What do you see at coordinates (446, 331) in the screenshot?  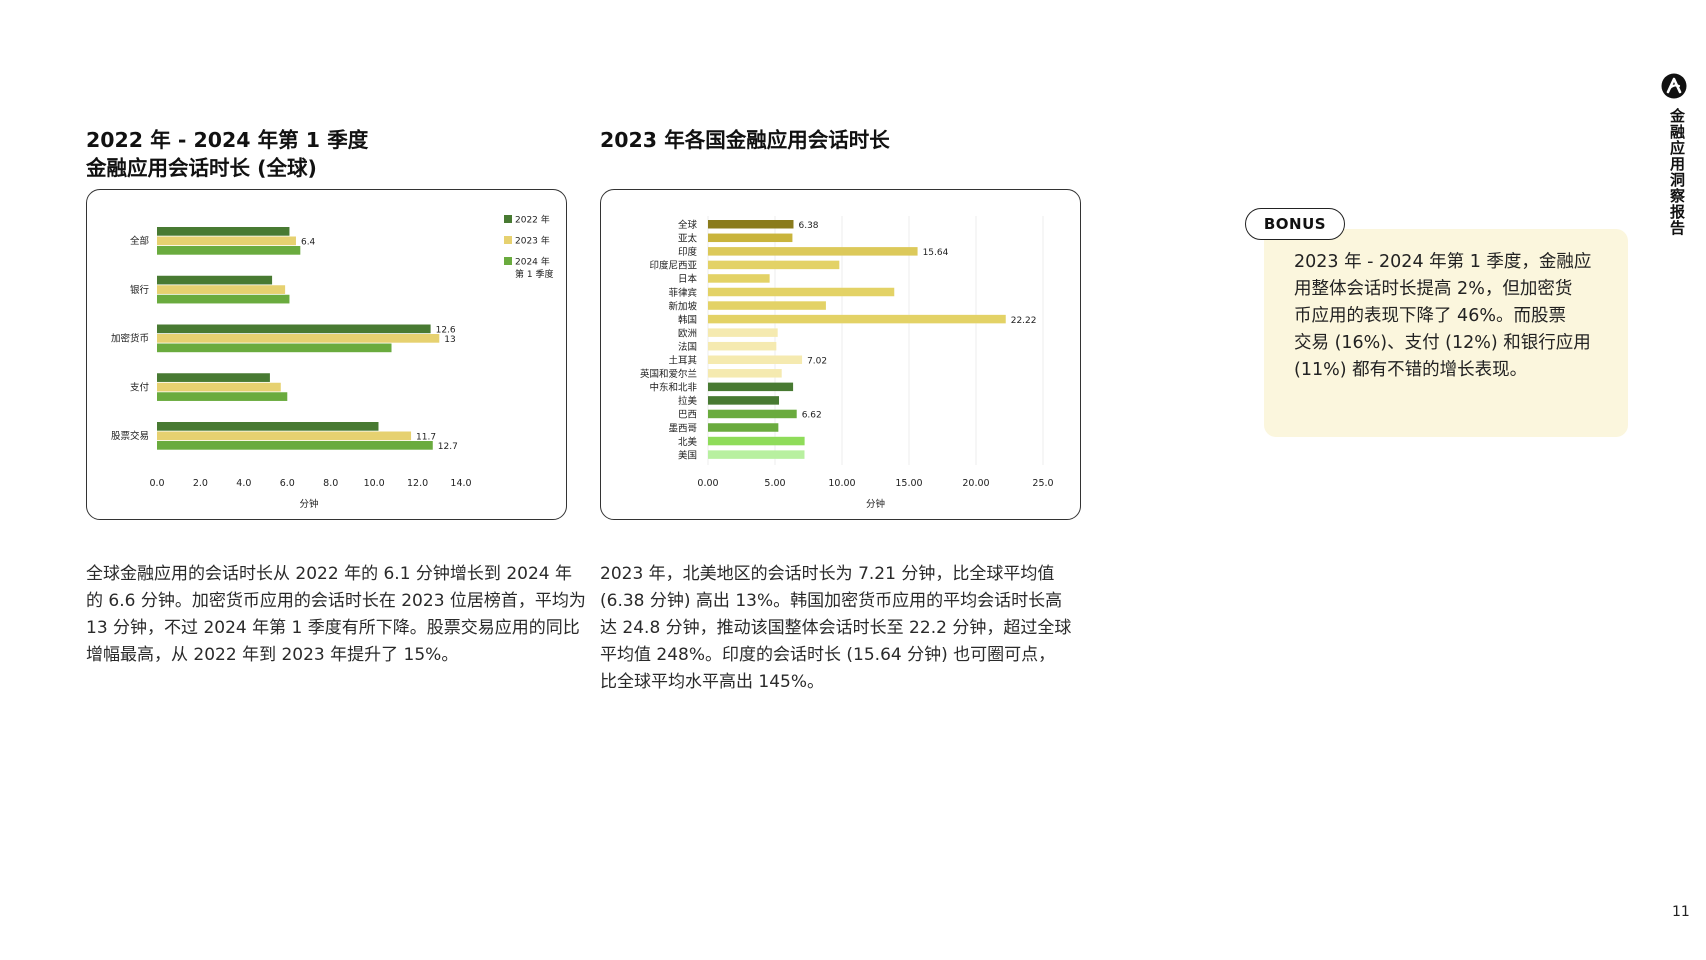 I see `data-label: 12.6` at bounding box center [446, 331].